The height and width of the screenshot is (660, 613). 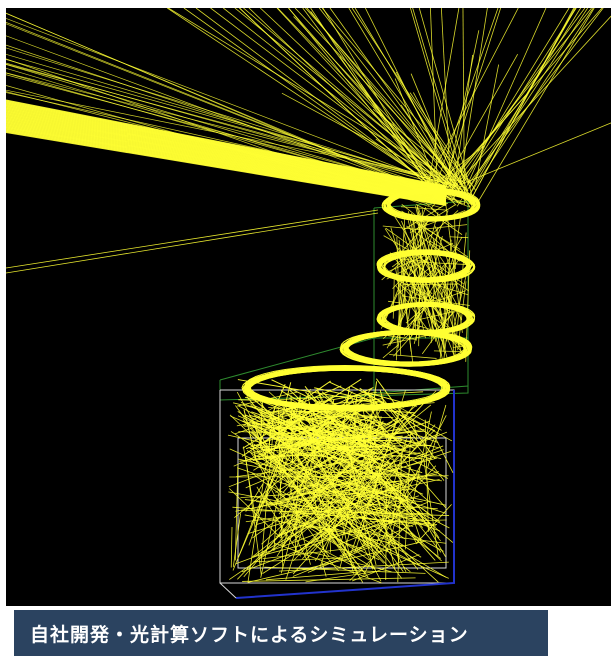 I want to click on helical-ray-bundle, so click(x=361, y=299).